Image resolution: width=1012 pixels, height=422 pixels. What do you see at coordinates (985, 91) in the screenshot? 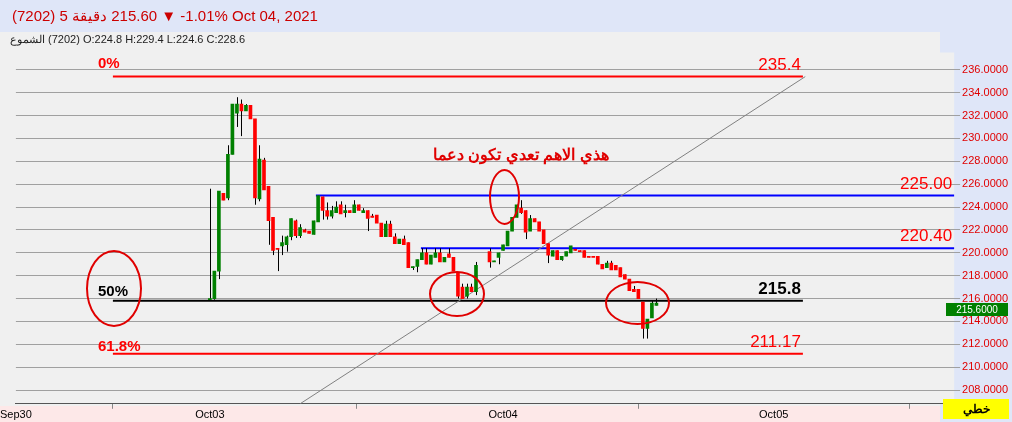
I see `y-tick-label: 234.0000` at bounding box center [985, 91].